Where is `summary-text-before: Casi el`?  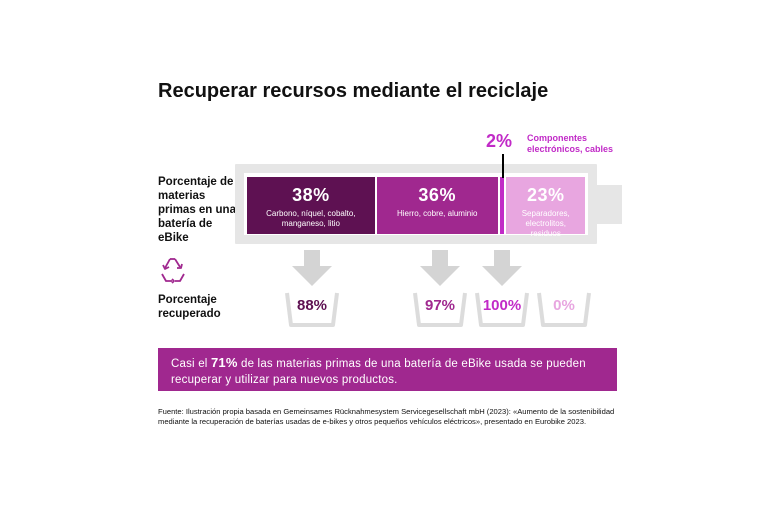 summary-text-before: Casi el is located at coordinates (191, 364).